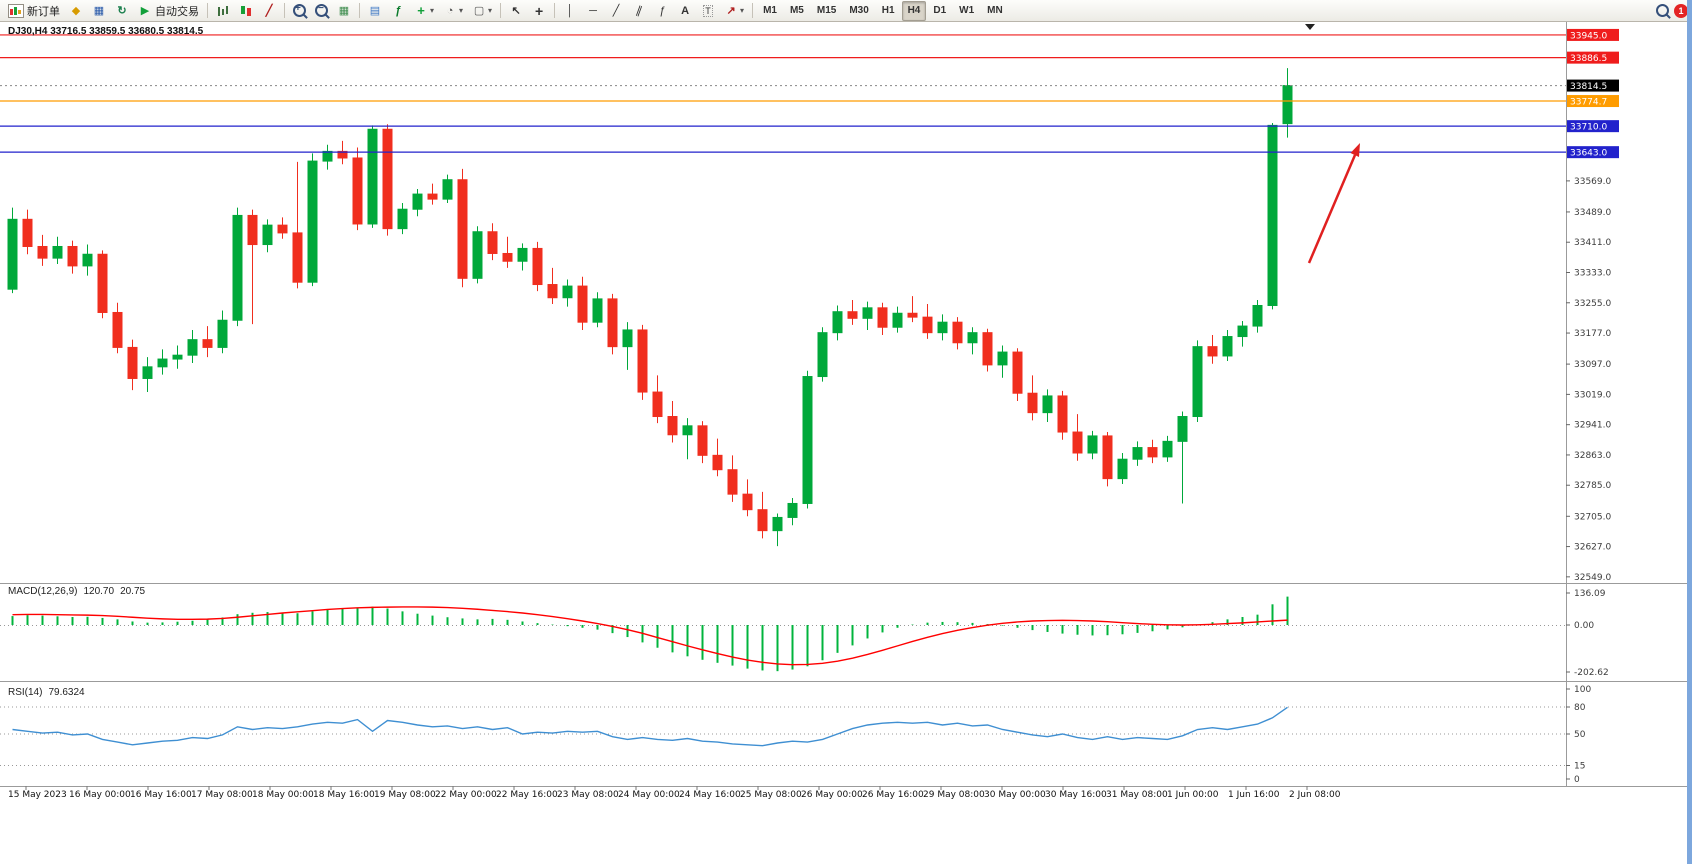 The width and height of the screenshot is (1692, 864). Describe the element at coordinates (940, 10) in the screenshot. I see `timeframe-d1-button: D1` at that location.